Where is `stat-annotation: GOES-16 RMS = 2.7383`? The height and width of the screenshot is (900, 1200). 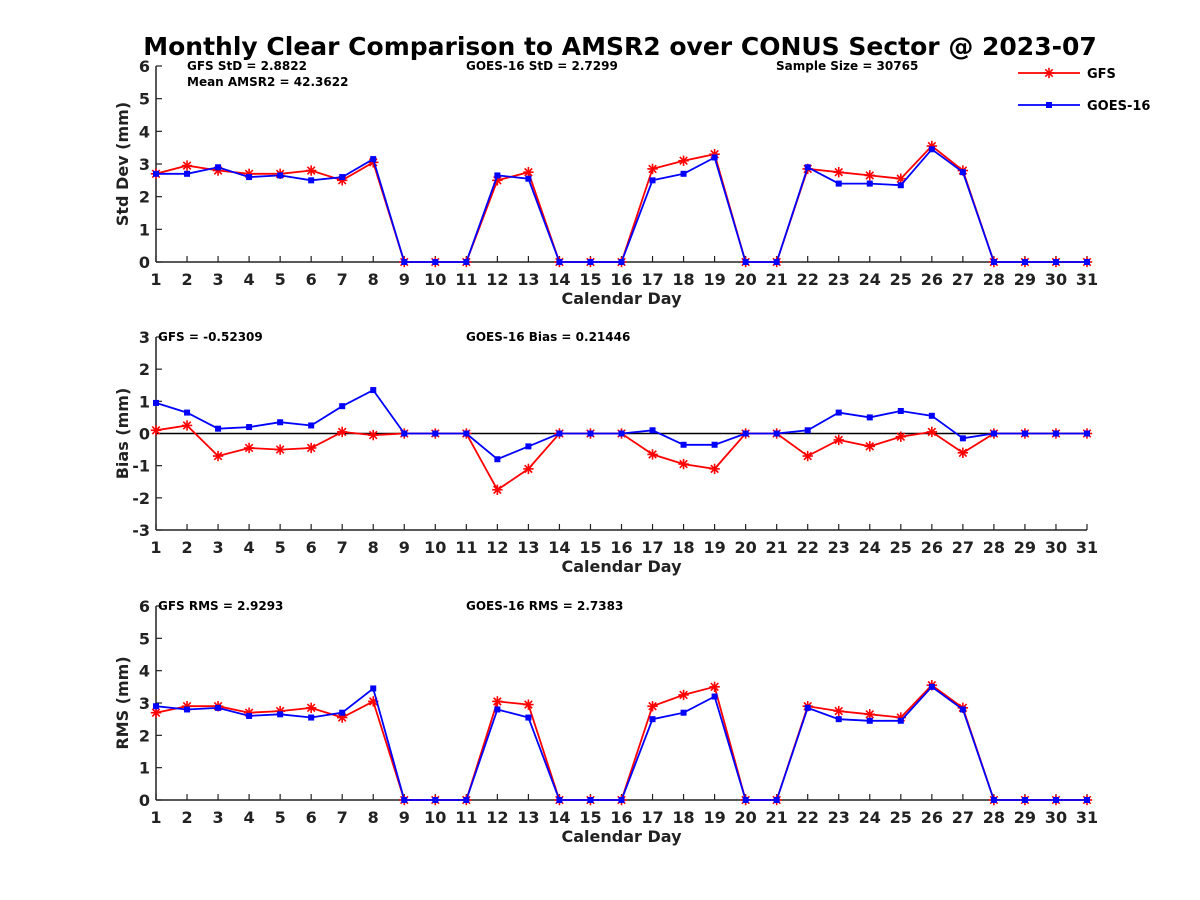 stat-annotation: GOES-16 RMS = 2.7383 is located at coordinates (544, 606).